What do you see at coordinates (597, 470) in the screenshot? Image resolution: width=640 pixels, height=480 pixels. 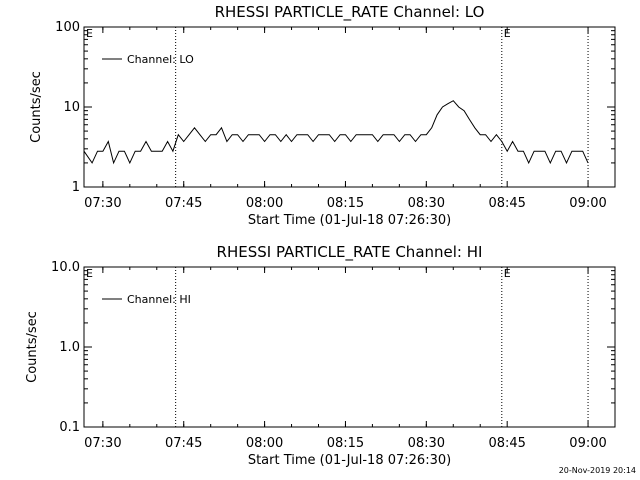 I see `footer-timestamp: 20-Nov-2019 20:14` at bounding box center [597, 470].